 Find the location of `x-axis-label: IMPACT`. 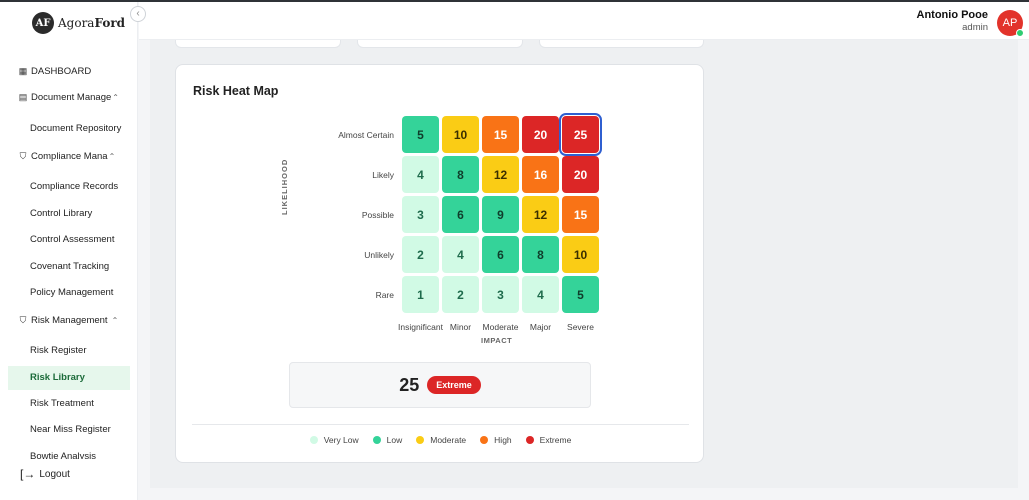

x-axis-label: IMPACT is located at coordinates (497, 340).